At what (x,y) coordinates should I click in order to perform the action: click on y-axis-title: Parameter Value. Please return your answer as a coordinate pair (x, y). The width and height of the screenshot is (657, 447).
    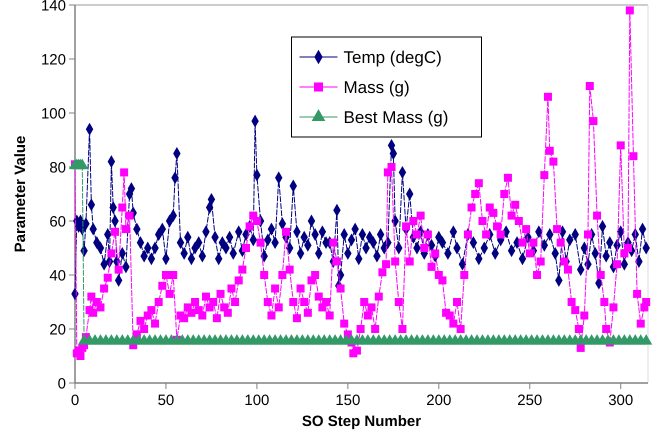
    Looking at the image, I should click on (20, 194).